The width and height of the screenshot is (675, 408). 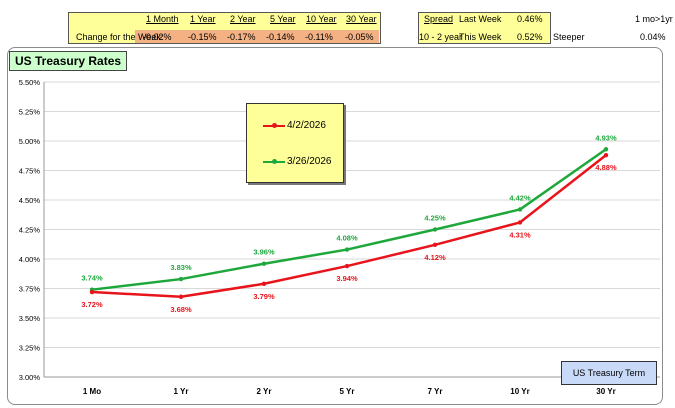 What do you see at coordinates (530, 37) in the screenshot?
I see `this-week-value: 0.52%` at bounding box center [530, 37].